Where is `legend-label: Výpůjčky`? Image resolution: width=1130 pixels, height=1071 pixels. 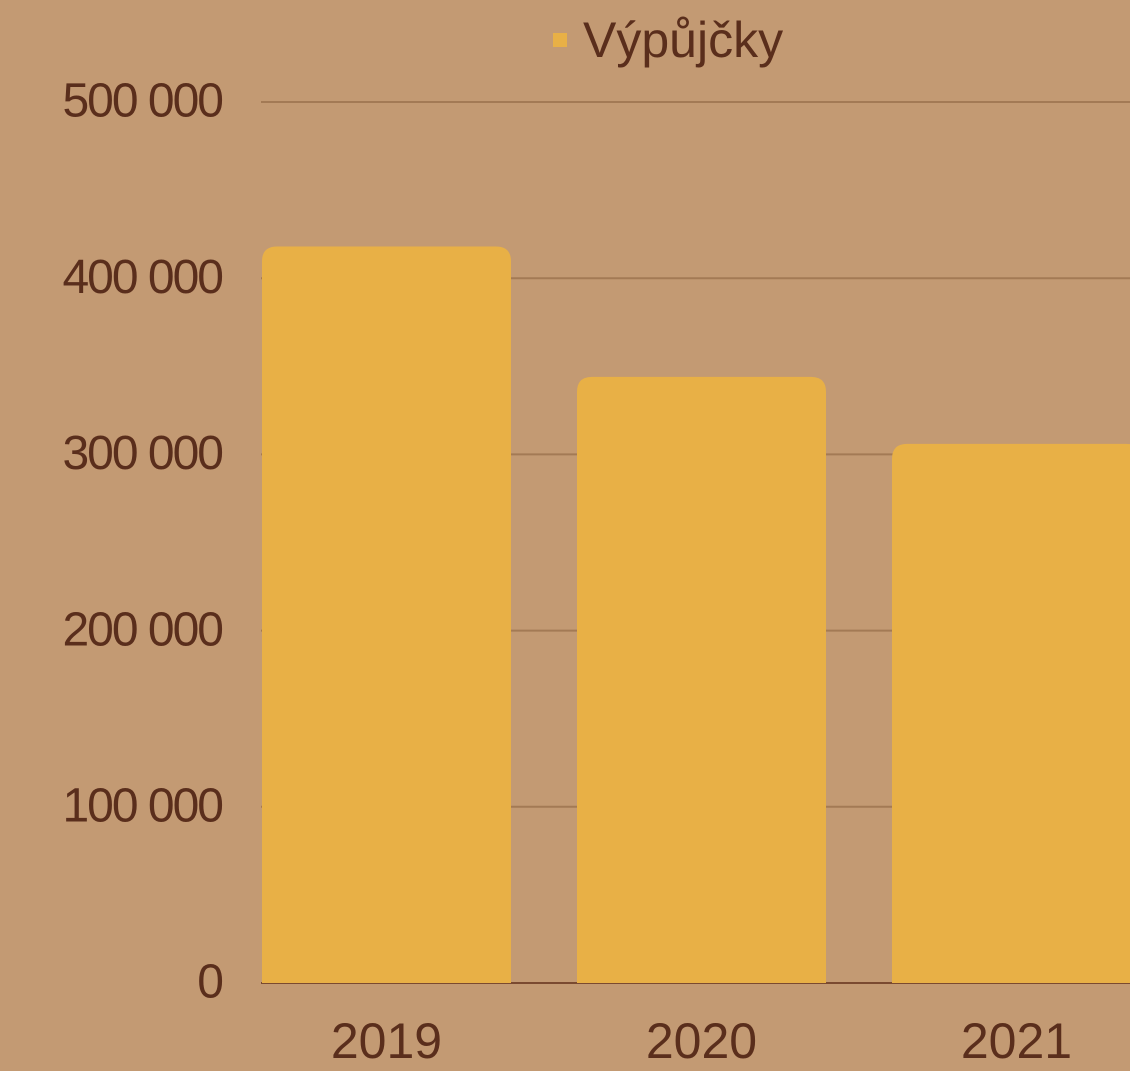
legend-label: Výpůjčky is located at coordinates (683, 40).